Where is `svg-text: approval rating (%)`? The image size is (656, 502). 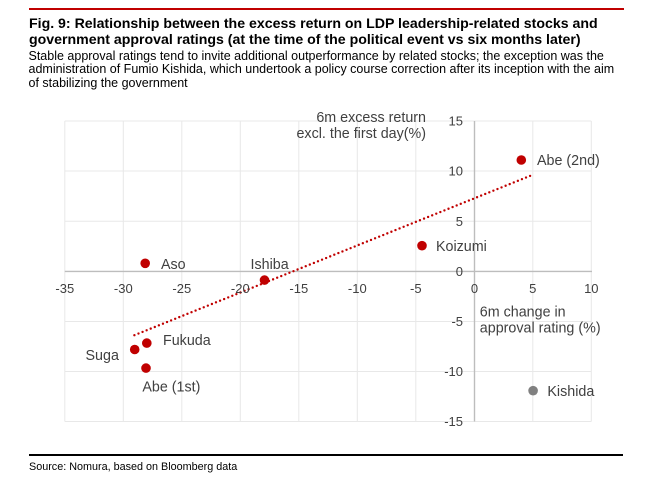 svg-text: approval rating (%) is located at coordinates (540, 329).